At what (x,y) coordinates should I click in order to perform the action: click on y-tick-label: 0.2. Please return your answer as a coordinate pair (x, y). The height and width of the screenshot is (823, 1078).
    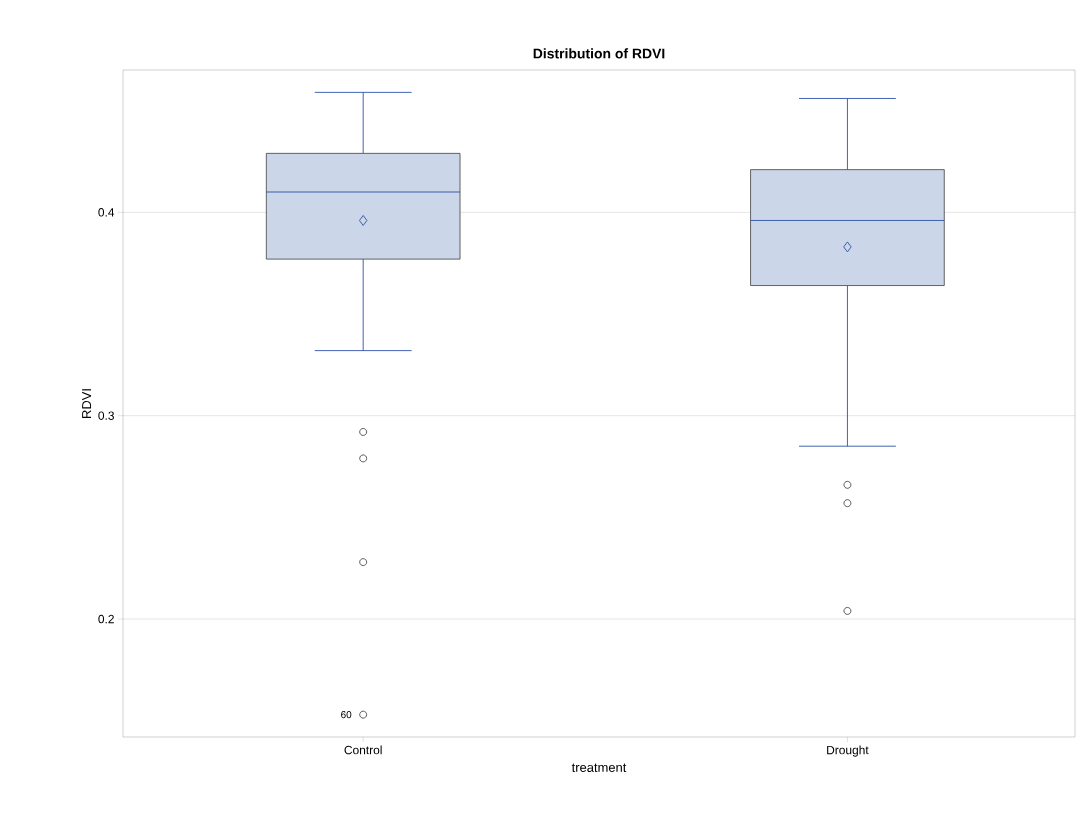
    Looking at the image, I should click on (106, 619).